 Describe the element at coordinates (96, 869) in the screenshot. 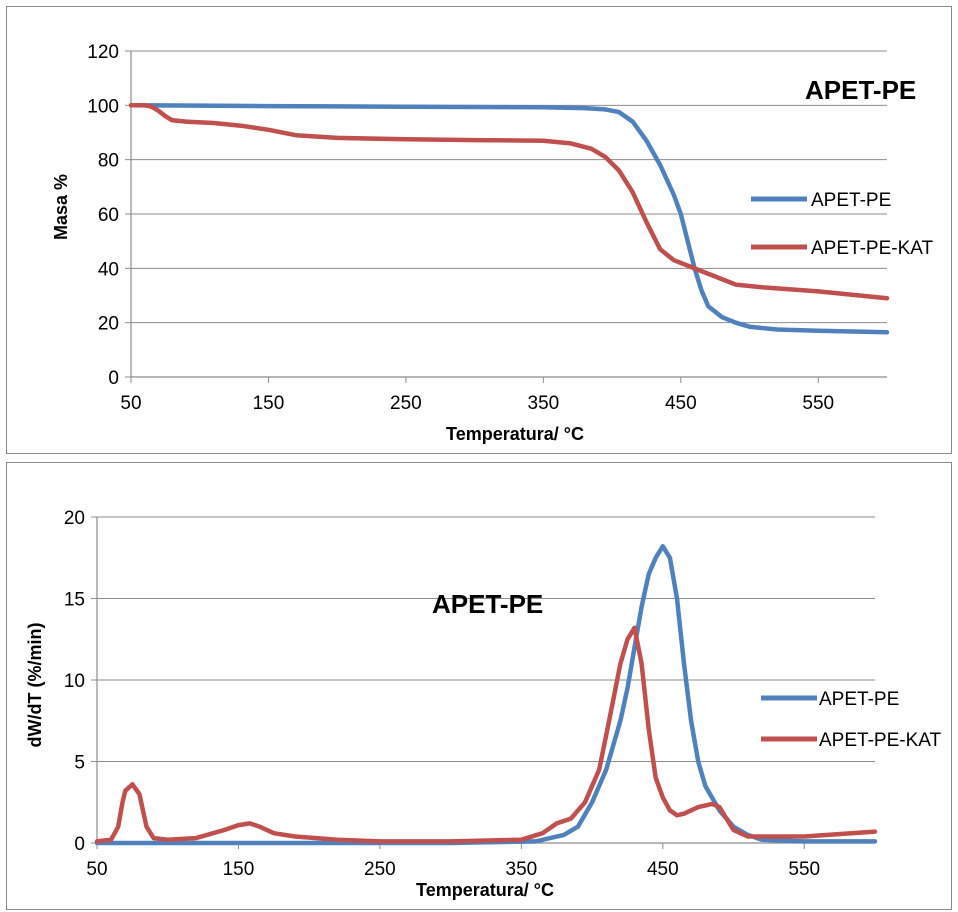

I see `c2-x-tick-label: 50` at that location.